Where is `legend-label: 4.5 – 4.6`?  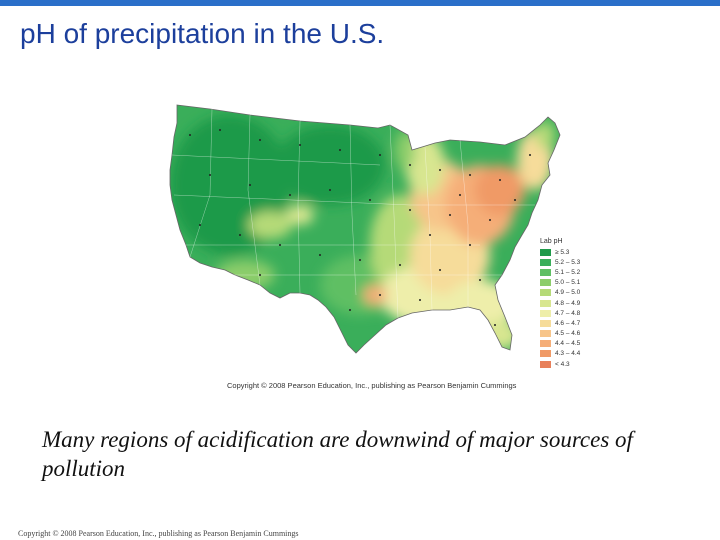 legend-label: 4.5 – 4.6 is located at coordinates (568, 334).